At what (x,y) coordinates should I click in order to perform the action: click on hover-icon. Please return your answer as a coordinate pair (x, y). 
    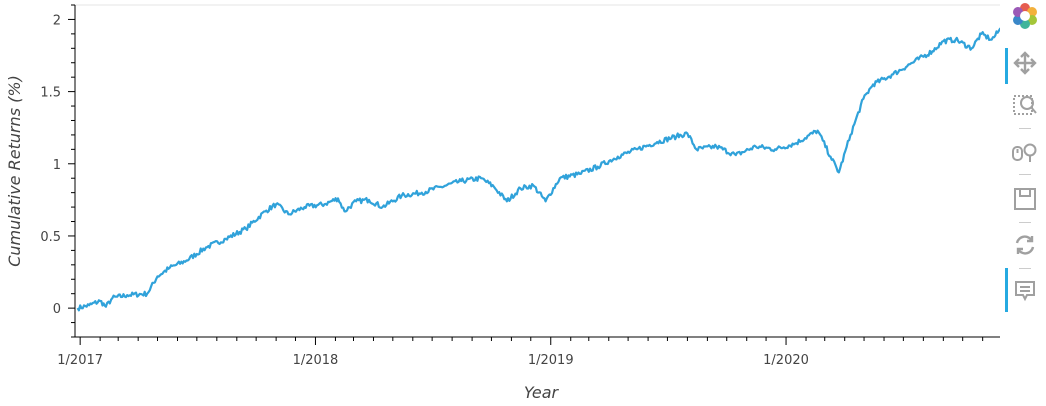
    Looking at the image, I should click on (1025, 291).